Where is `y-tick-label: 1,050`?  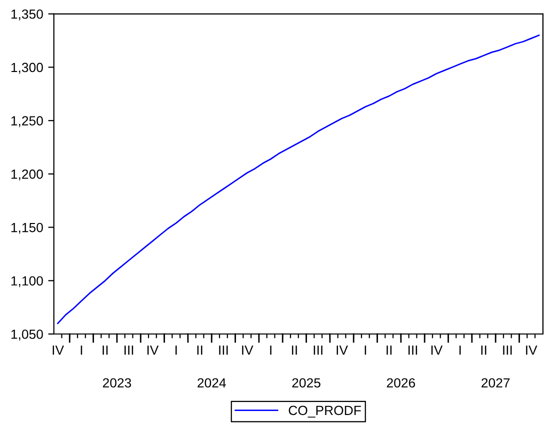
y-tick-label: 1,050 is located at coordinates (27, 335).